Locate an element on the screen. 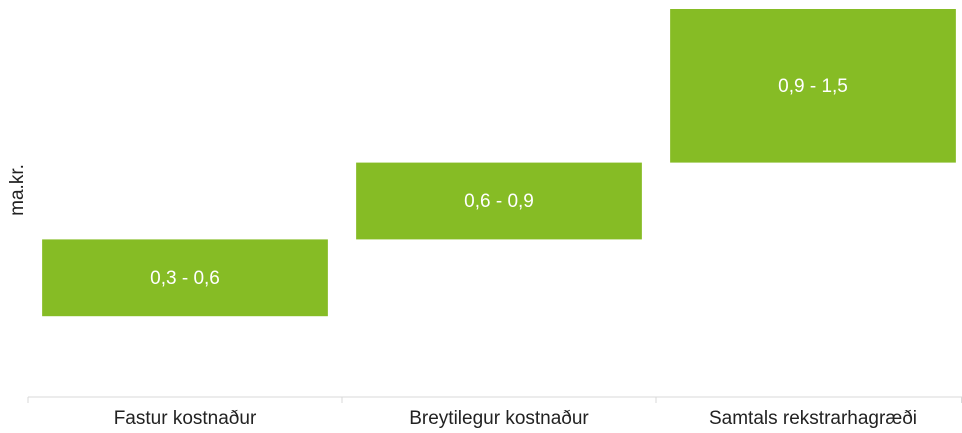 The width and height of the screenshot is (962, 433). data-label: 0,9 - 1,5 is located at coordinates (813, 86).